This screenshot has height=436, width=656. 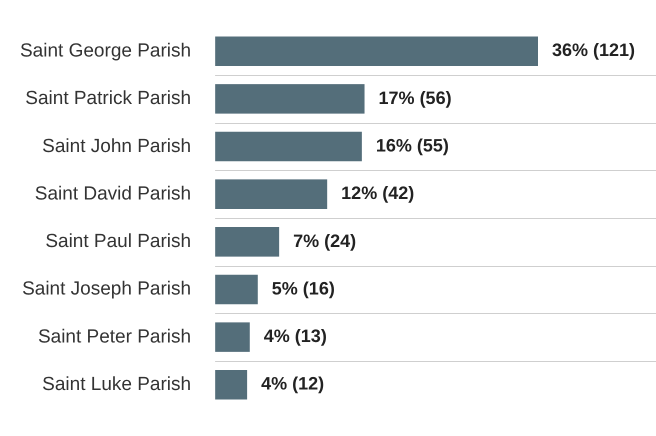 I want to click on data-label: 7% (24), so click(x=324, y=240).